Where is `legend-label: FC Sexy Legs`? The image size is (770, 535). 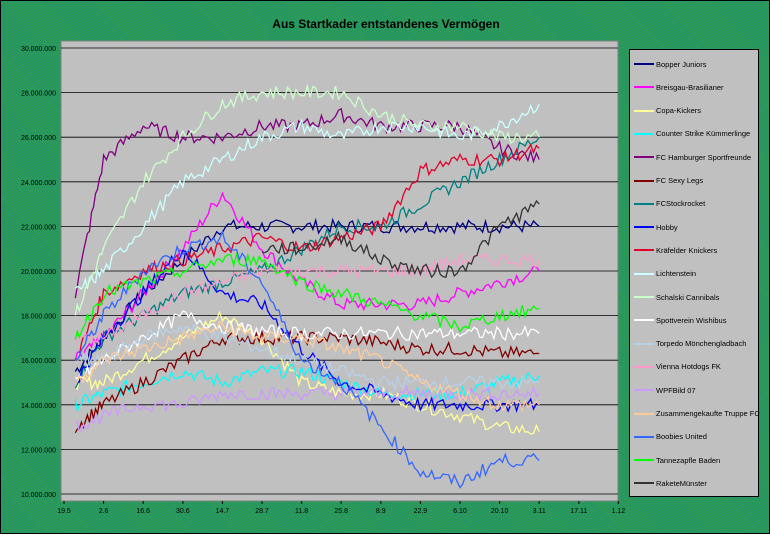
legend-label: FC Sexy Legs is located at coordinates (680, 180).